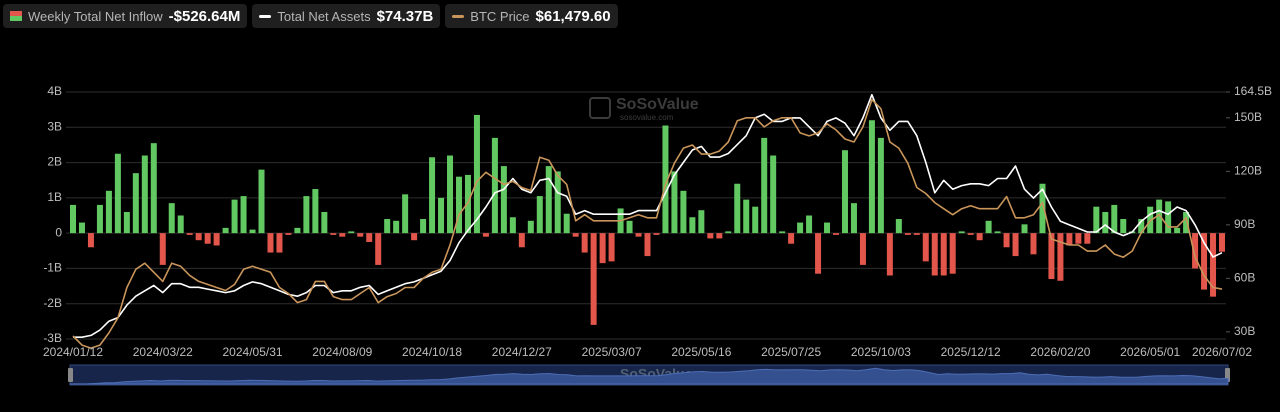  I want to click on watermark-logo, so click(600, 108).